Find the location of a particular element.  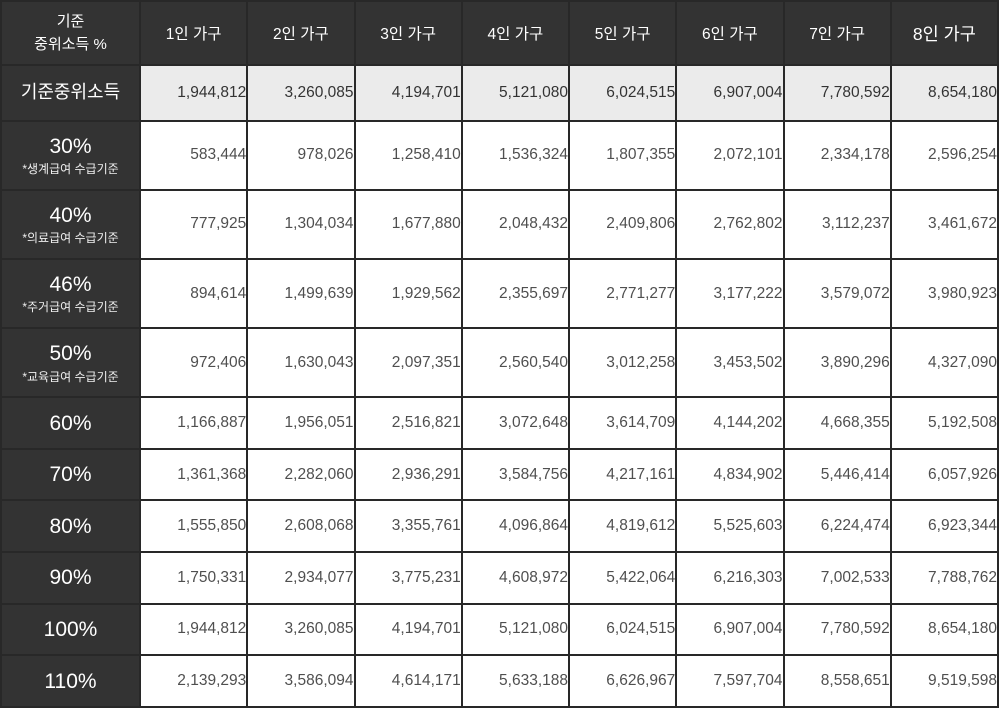

income-value-cell: 3,461,672 is located at coordinates (944, 224).